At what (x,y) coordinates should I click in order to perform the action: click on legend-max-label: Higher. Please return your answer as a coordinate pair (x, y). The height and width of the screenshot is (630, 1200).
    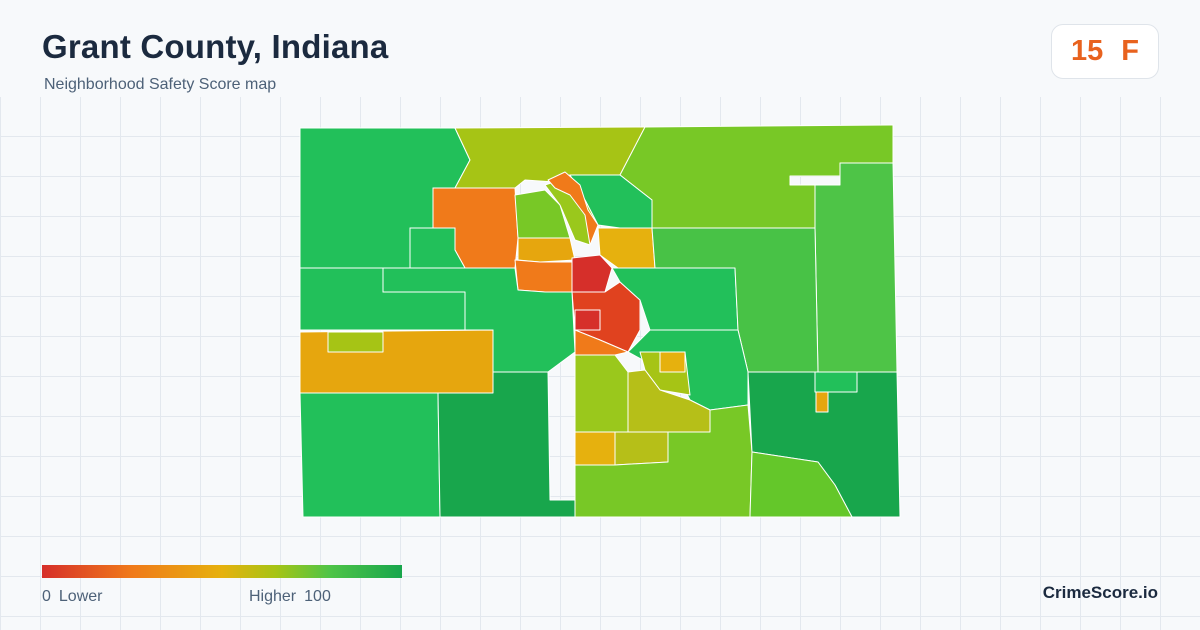
    Looking at the image, I should click on (273, 596).